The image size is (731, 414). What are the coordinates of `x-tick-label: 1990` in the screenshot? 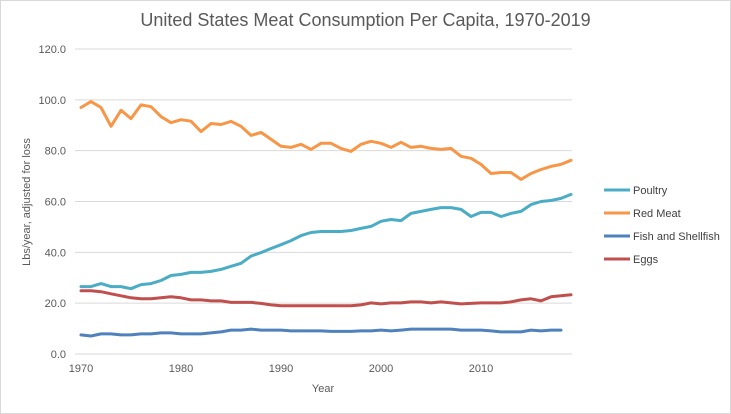 It's located at (281, 369).